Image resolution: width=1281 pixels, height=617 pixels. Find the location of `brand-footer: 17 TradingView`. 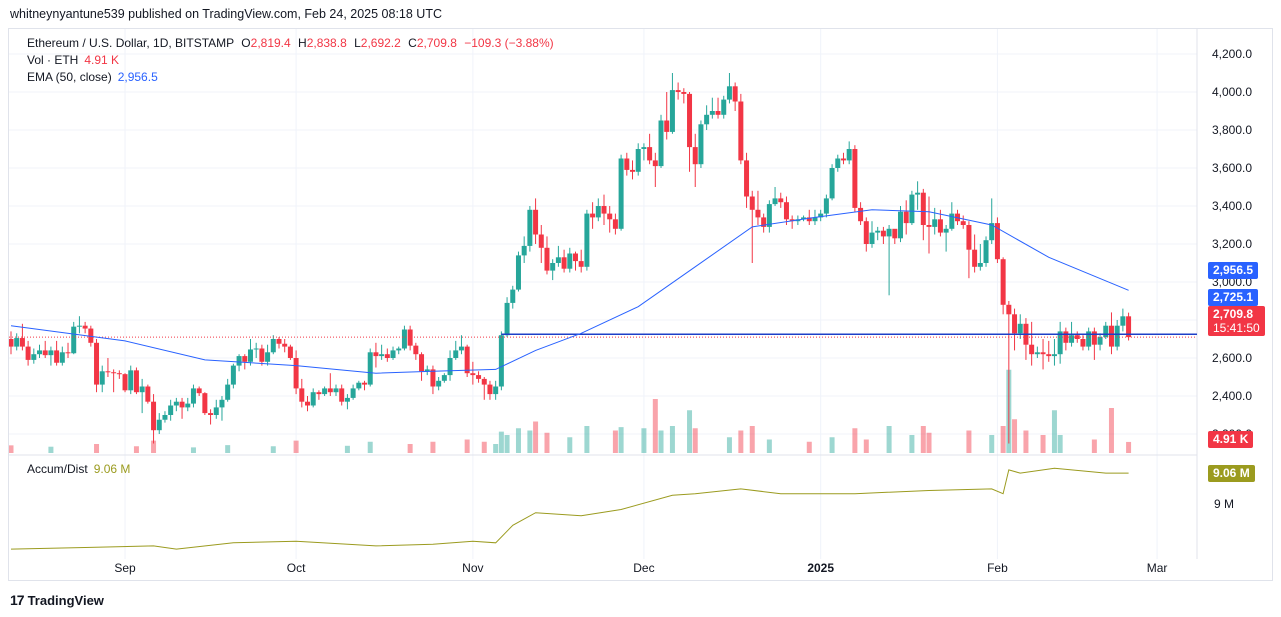

brand-footer: 17 TradingView is located at coordinates (57, 600).